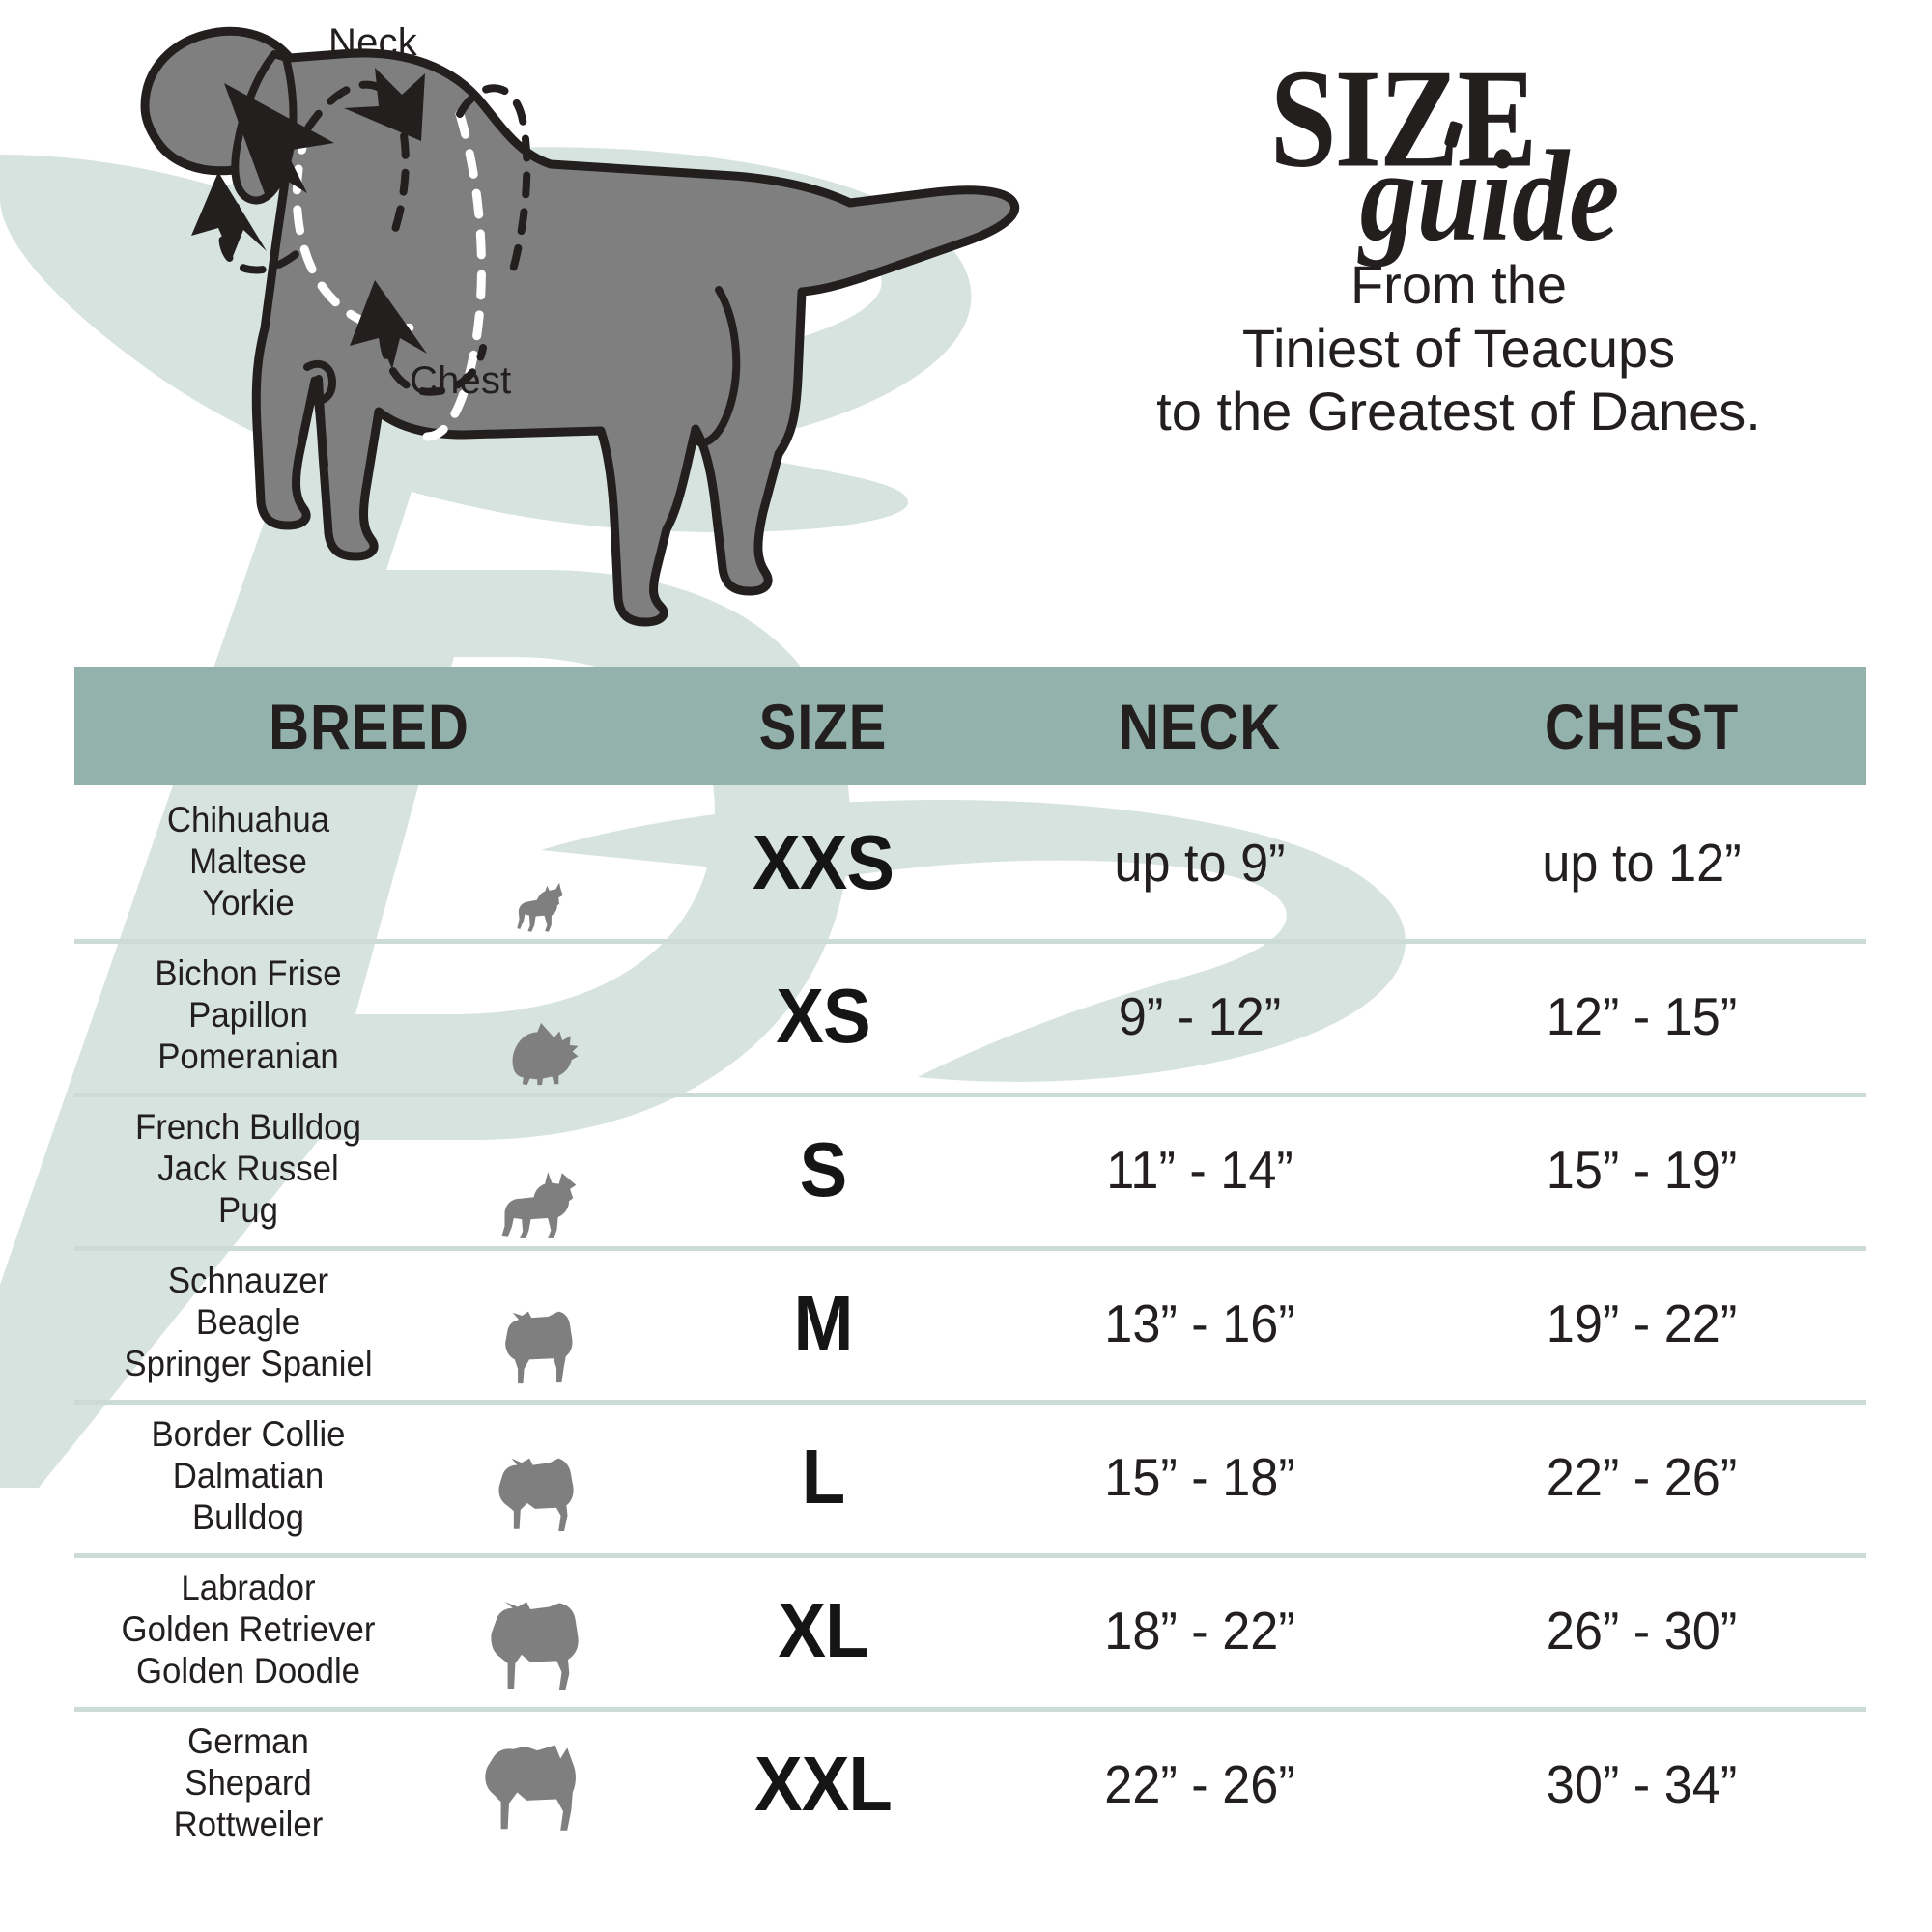  I want to click on breed-name-list: Border Collie Dalmatian Bulldog, so click(248, 1476).